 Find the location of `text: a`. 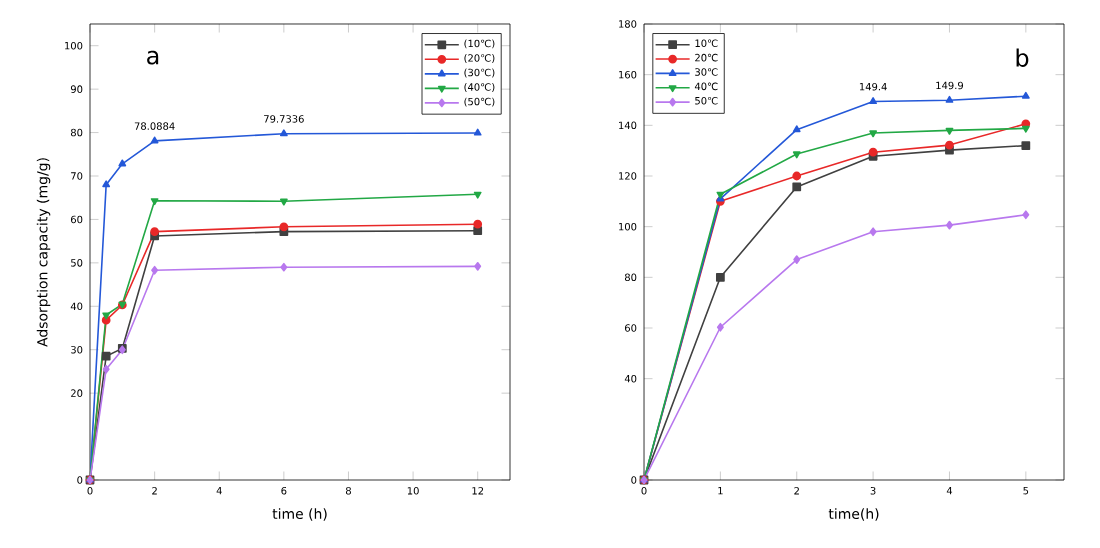

text: a is located at coordinates (153, 57).